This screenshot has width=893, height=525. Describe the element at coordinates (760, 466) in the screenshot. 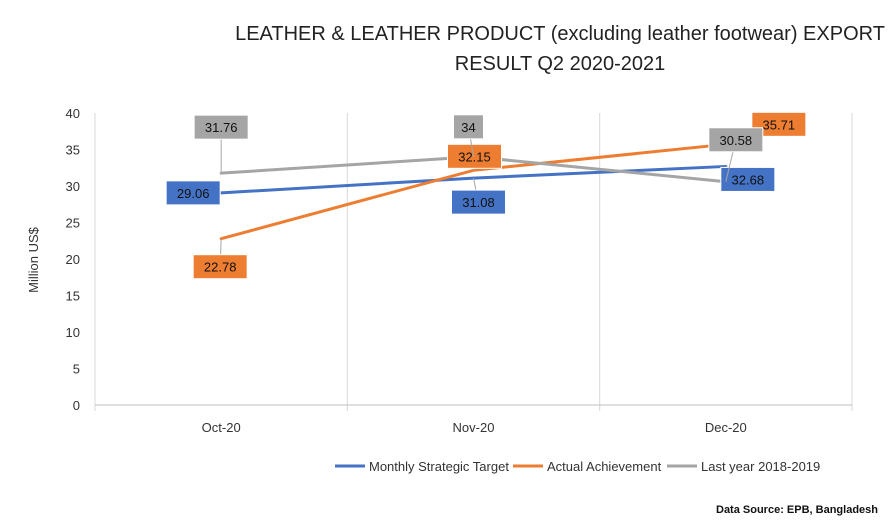

I see `legend-label: Last year 2018-2019` at that location.